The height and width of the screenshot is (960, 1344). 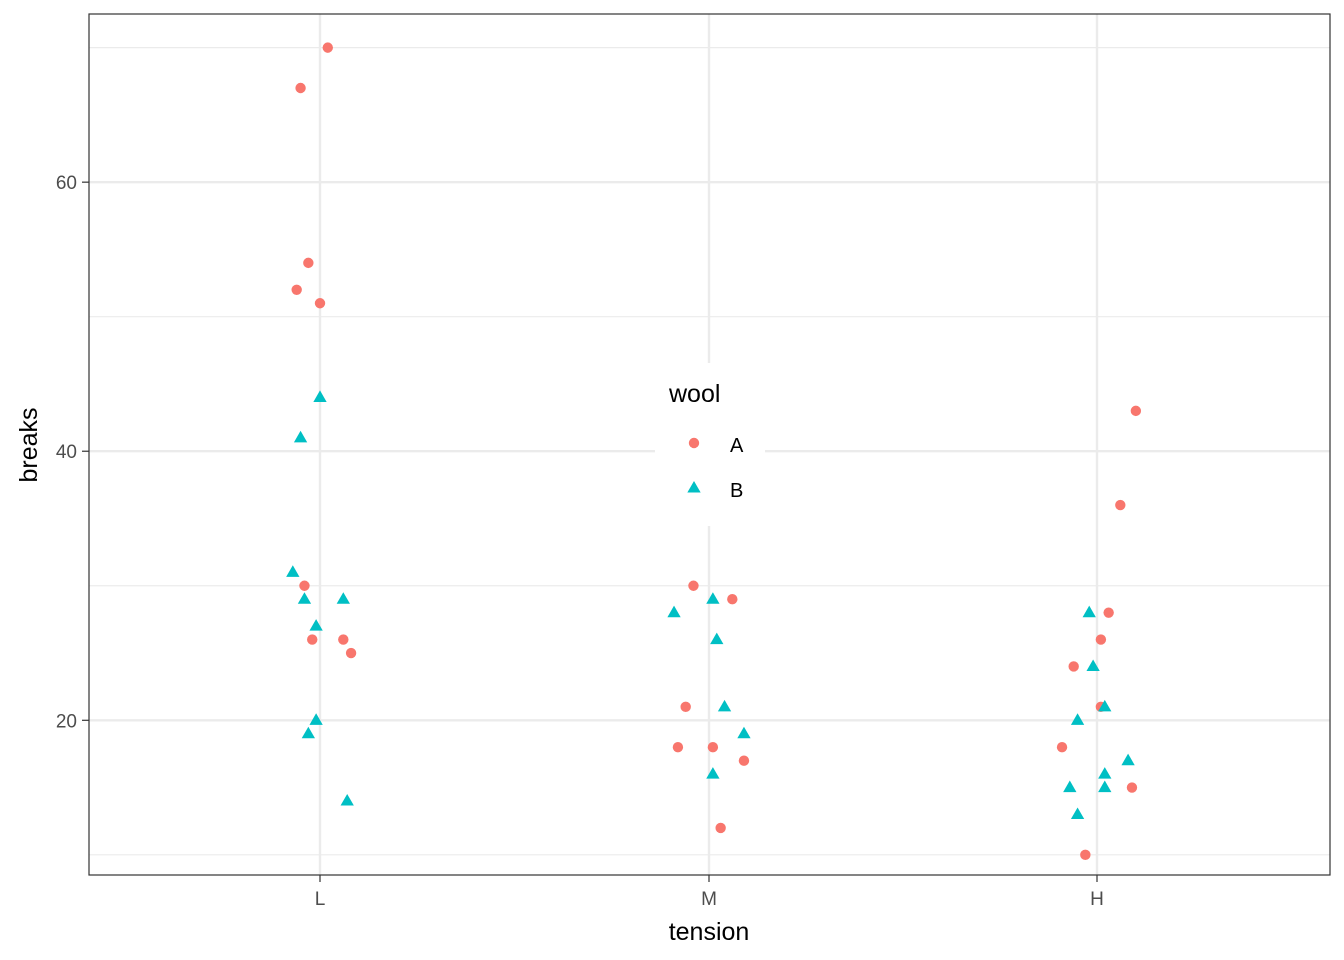 What do you see at coordinates (66, 183) in the screenshot?
I see `y-tick-label: 60` at bounding box center [66, 183].